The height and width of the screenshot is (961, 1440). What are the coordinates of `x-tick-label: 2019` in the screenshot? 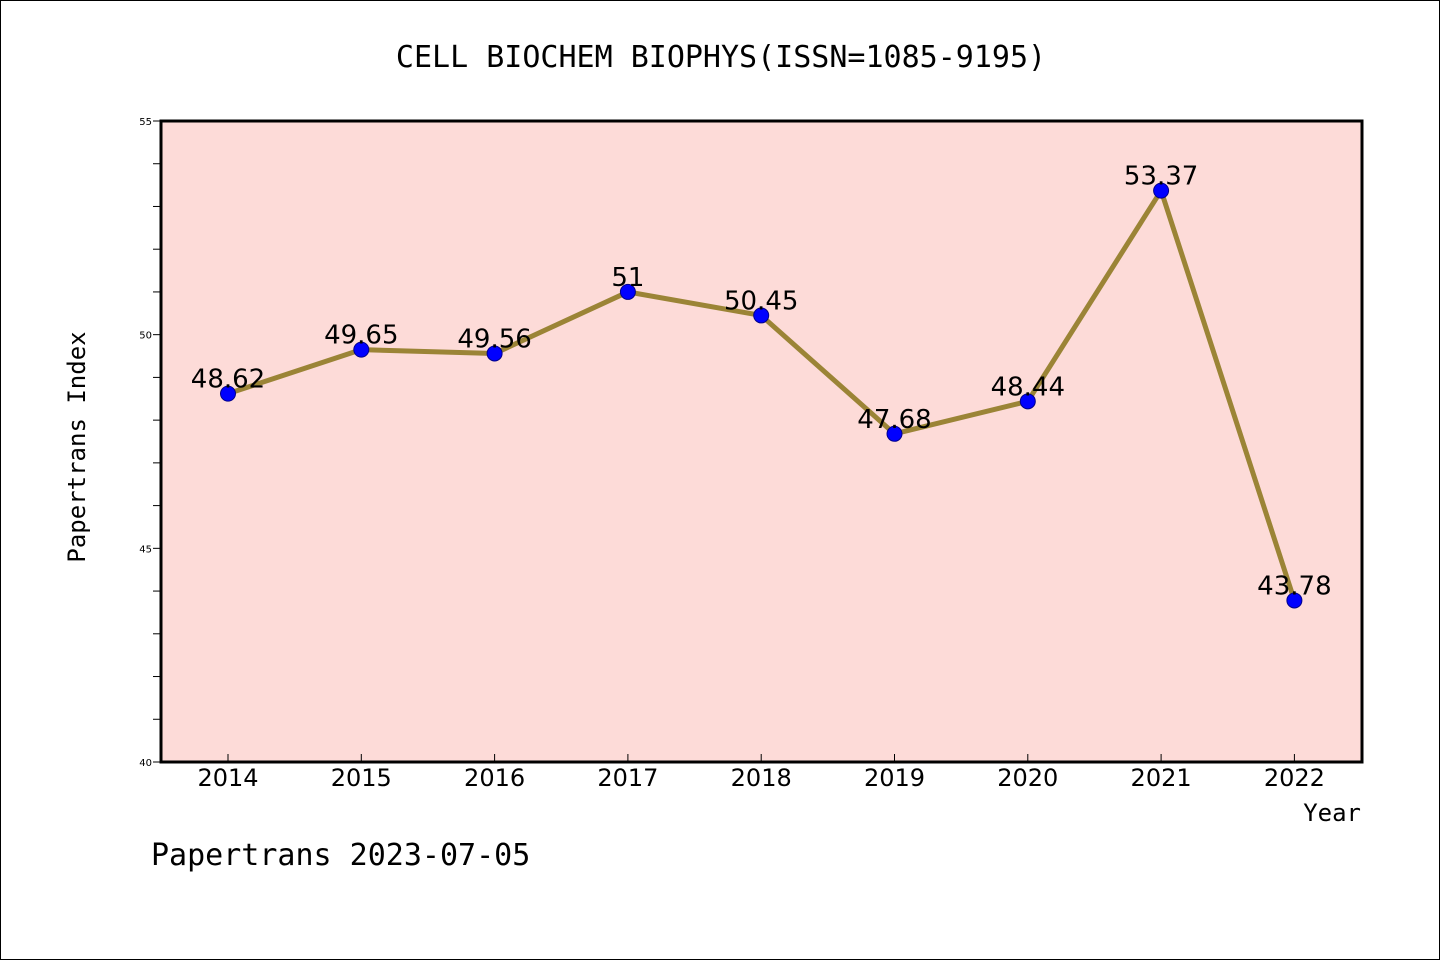 It's located at (894, 778).